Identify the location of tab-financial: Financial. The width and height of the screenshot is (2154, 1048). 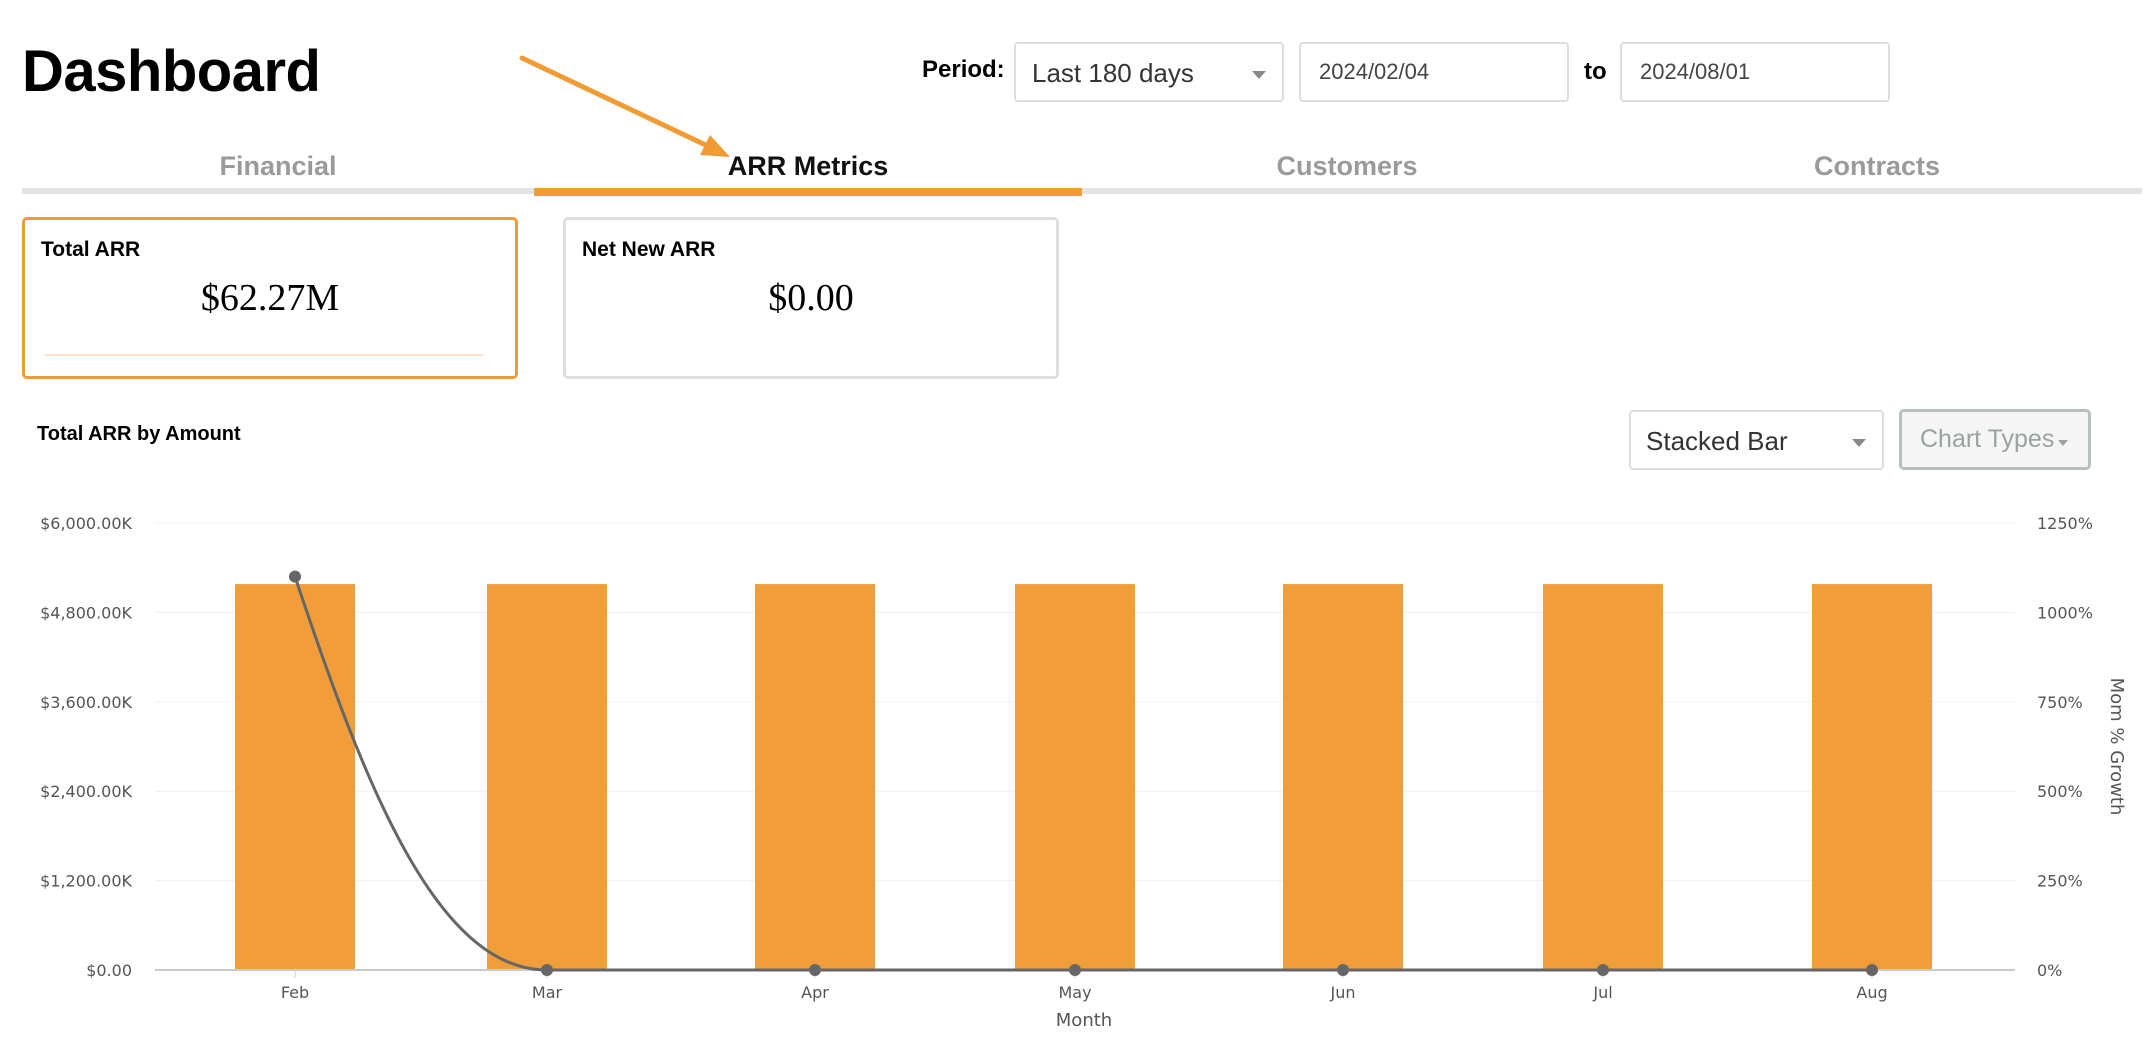
(278, 166).